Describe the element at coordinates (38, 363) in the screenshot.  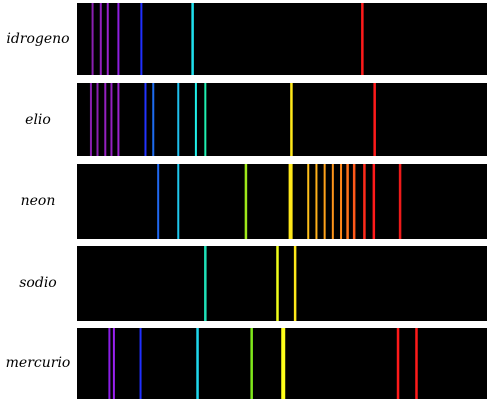
I see `spectrum-label: mercurio` at that location.